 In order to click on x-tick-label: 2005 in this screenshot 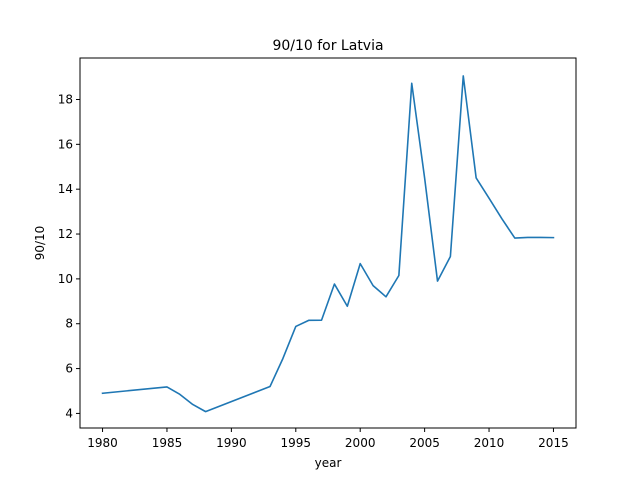, I will do `click(424, 443)`.